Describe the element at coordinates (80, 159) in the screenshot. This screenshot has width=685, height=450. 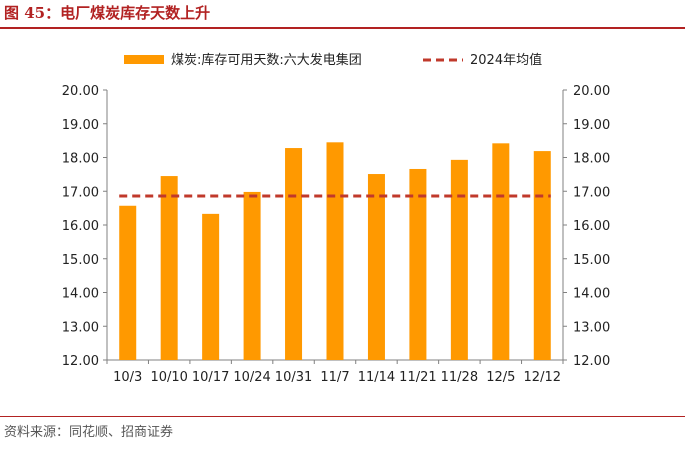
I see `y-tick-label-left: 18.00` at that location.